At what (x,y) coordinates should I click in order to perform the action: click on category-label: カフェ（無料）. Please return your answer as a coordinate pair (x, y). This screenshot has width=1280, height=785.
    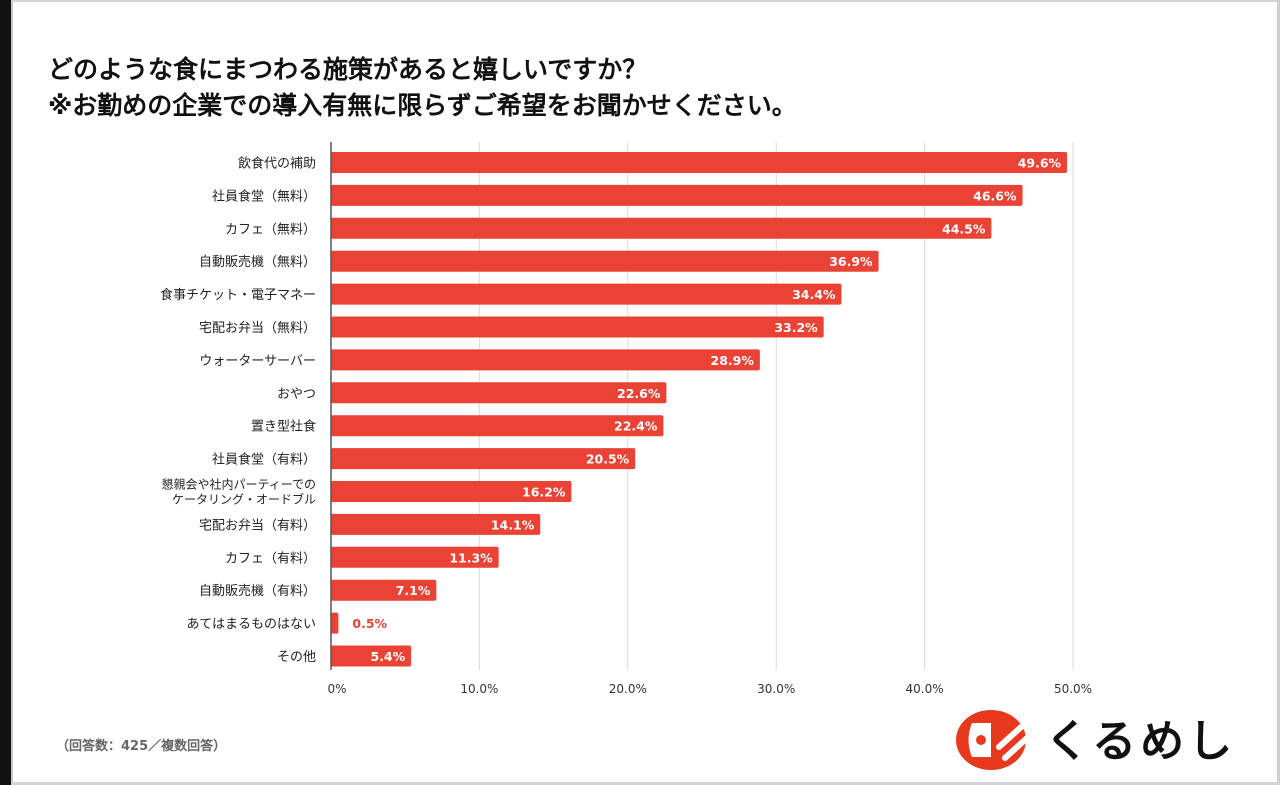
    Looking at the image, I should click on (270, 229).